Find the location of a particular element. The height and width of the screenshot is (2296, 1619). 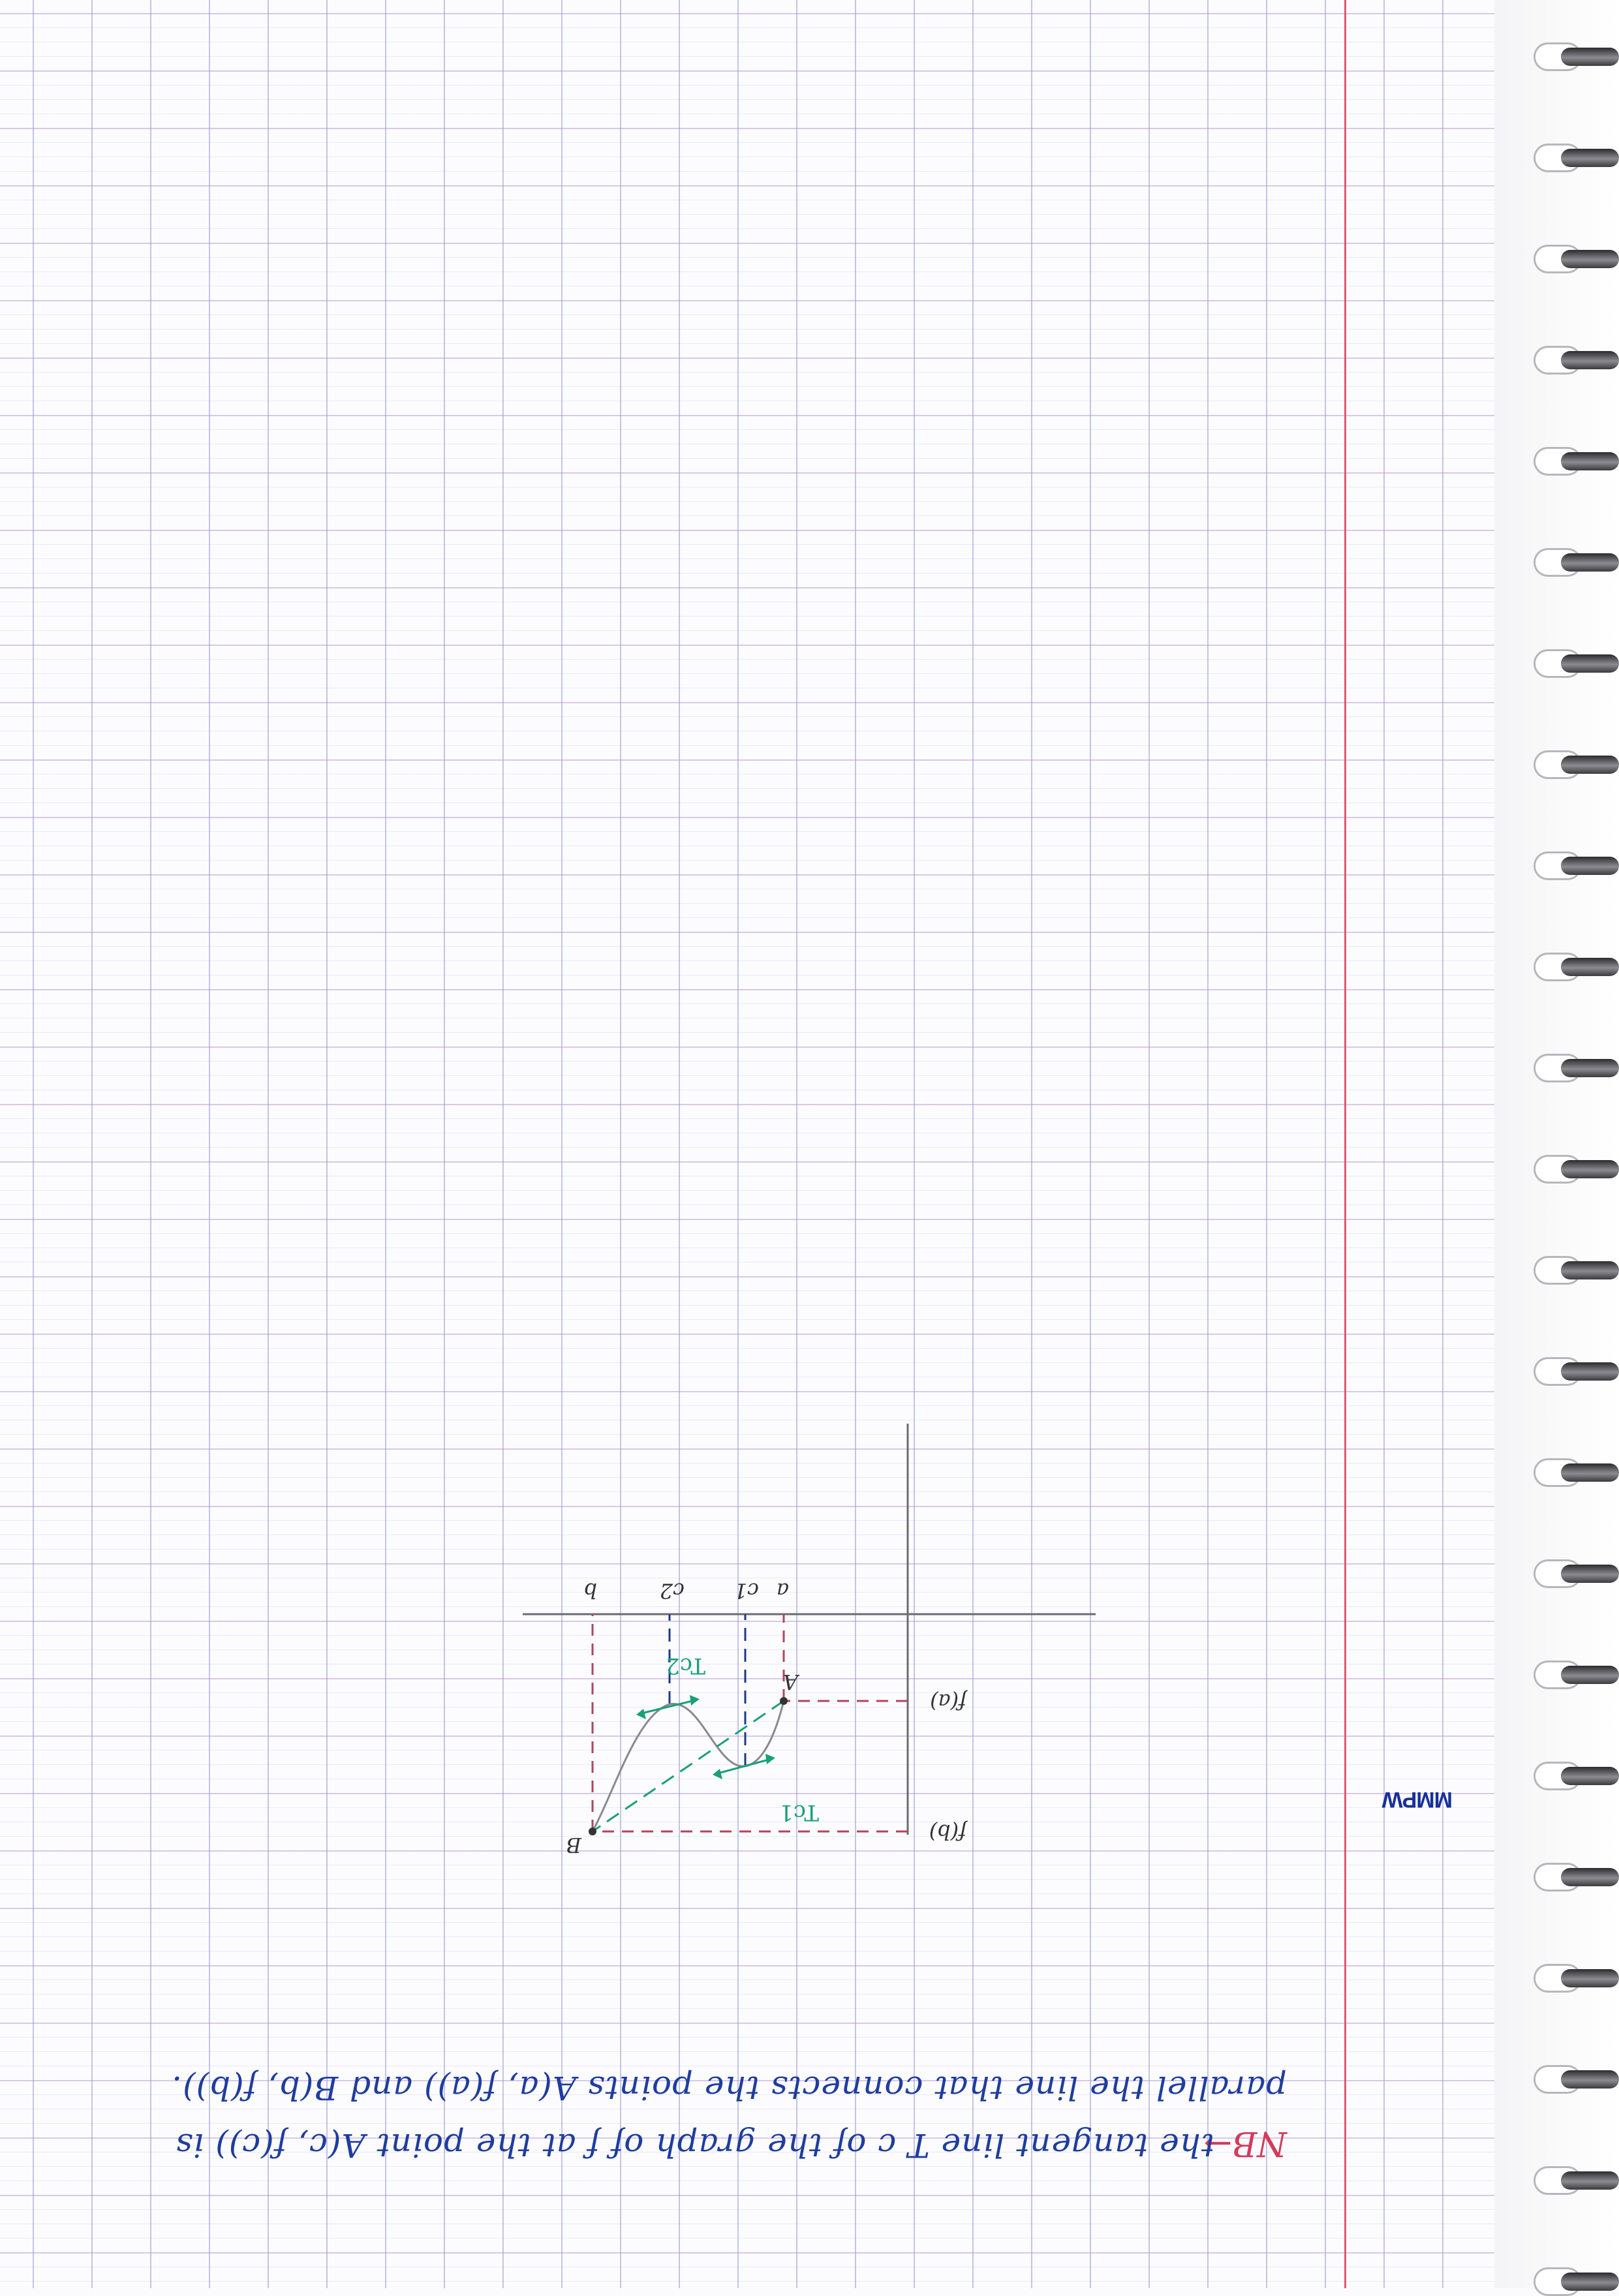

tangent-c2-arrow-left is located at coordinates (695, 1700).